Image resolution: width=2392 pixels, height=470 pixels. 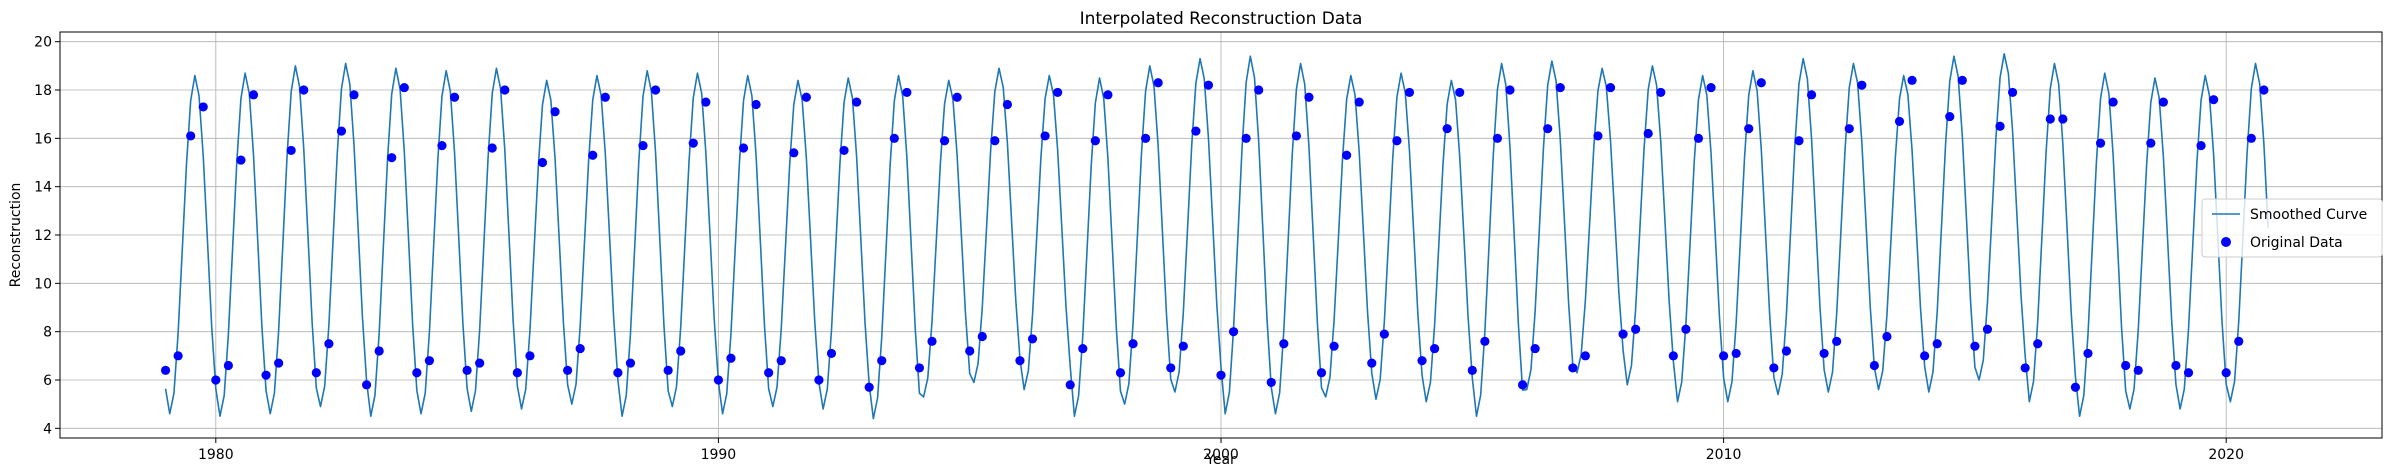 What do you see at coordinates (16, 235) in the screenshot?
I see `y-axis-label: Reconstruction` at bounding box center [16, 235].